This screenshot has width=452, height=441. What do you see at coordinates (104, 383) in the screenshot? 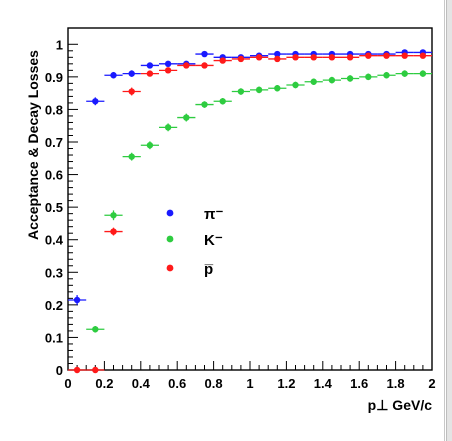
I see `x-tick-label: 0.2` at bounding box center [104, 383].